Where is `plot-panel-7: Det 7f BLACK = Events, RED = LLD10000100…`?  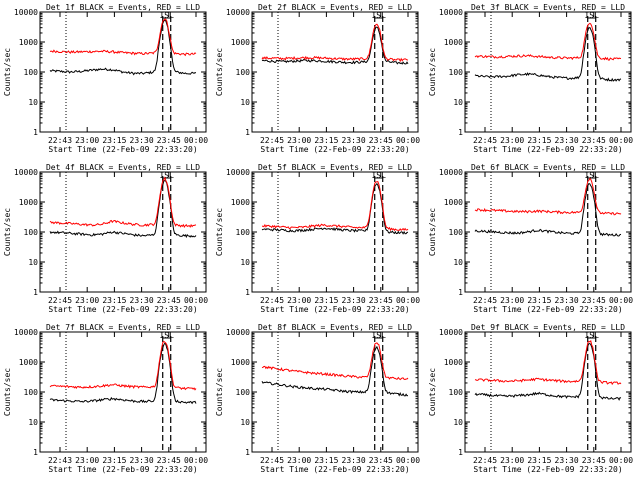
plot-panel-7: Det 7f BLACK = Events, RED = LLD10000100… is located at coordinates (105, 398).